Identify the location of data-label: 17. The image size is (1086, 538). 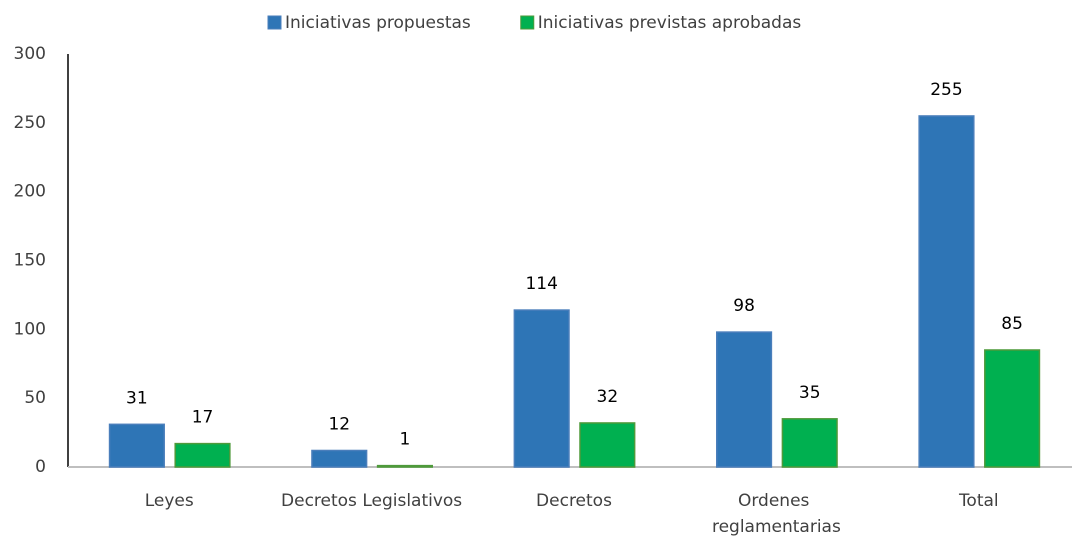
(203, 418).